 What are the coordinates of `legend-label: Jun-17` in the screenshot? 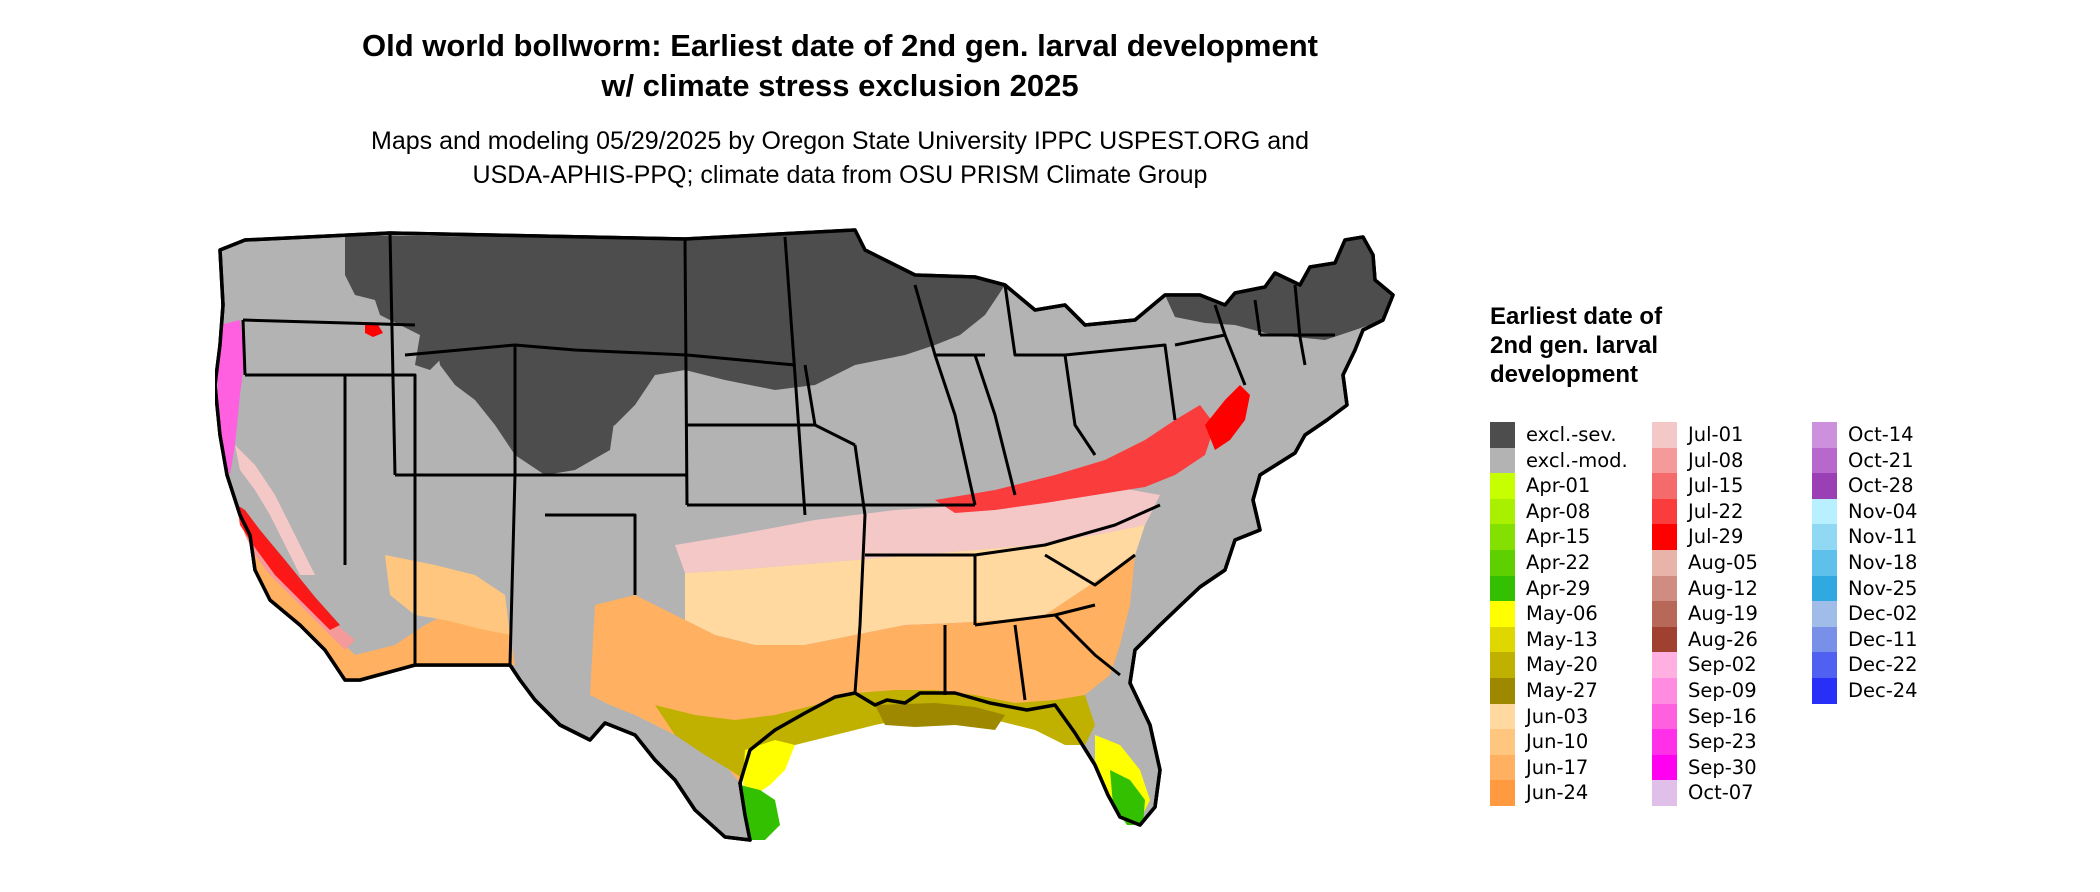 It's located at (1557, 767).